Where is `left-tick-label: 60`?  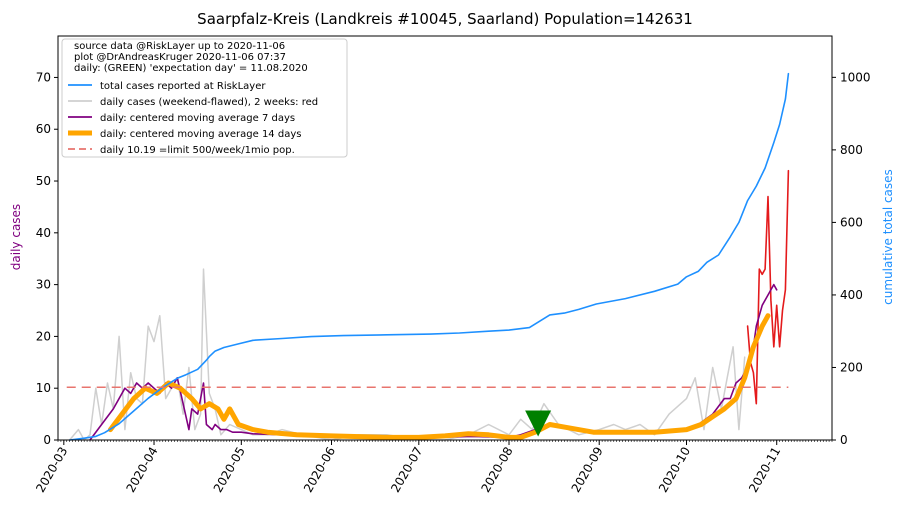 left-tick-label: 60 is located at coordinates (43, 129).